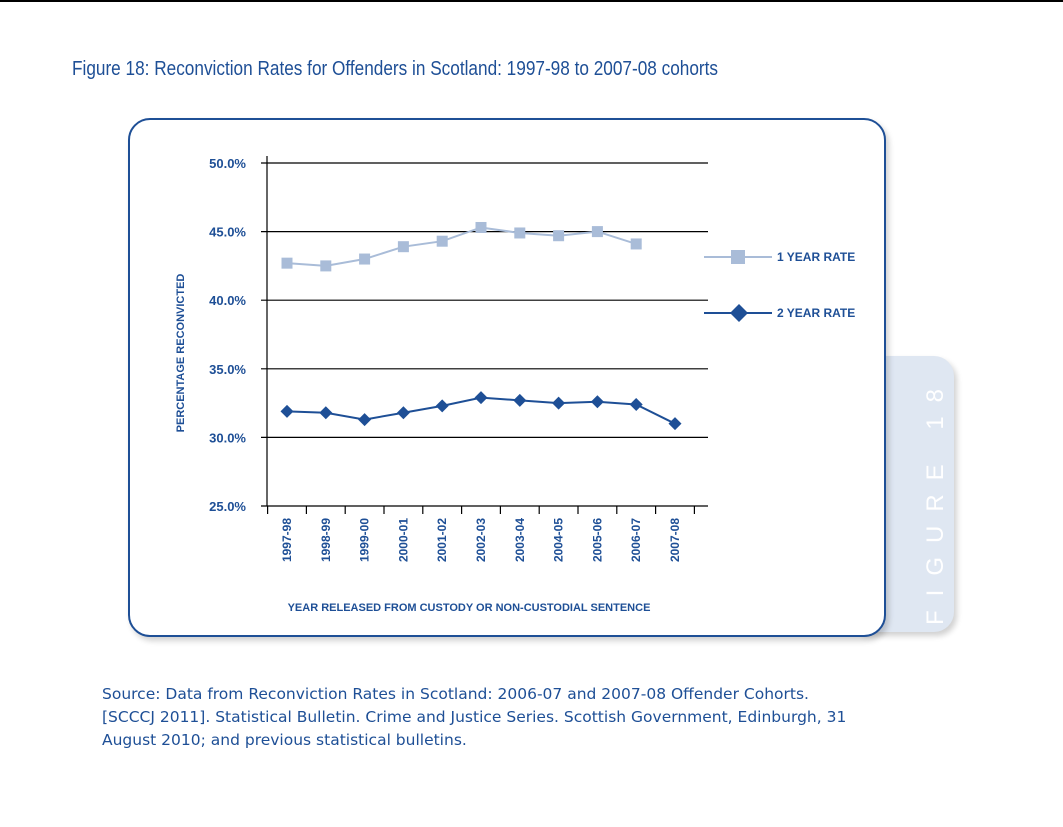 Image resolution: width=1063 pixels, height=827 pixels. What do you see at coordinates (816, 257) in the screenshot?
I see `legend-label: 1 YEAR RATE` at bounding box center [816, 257].